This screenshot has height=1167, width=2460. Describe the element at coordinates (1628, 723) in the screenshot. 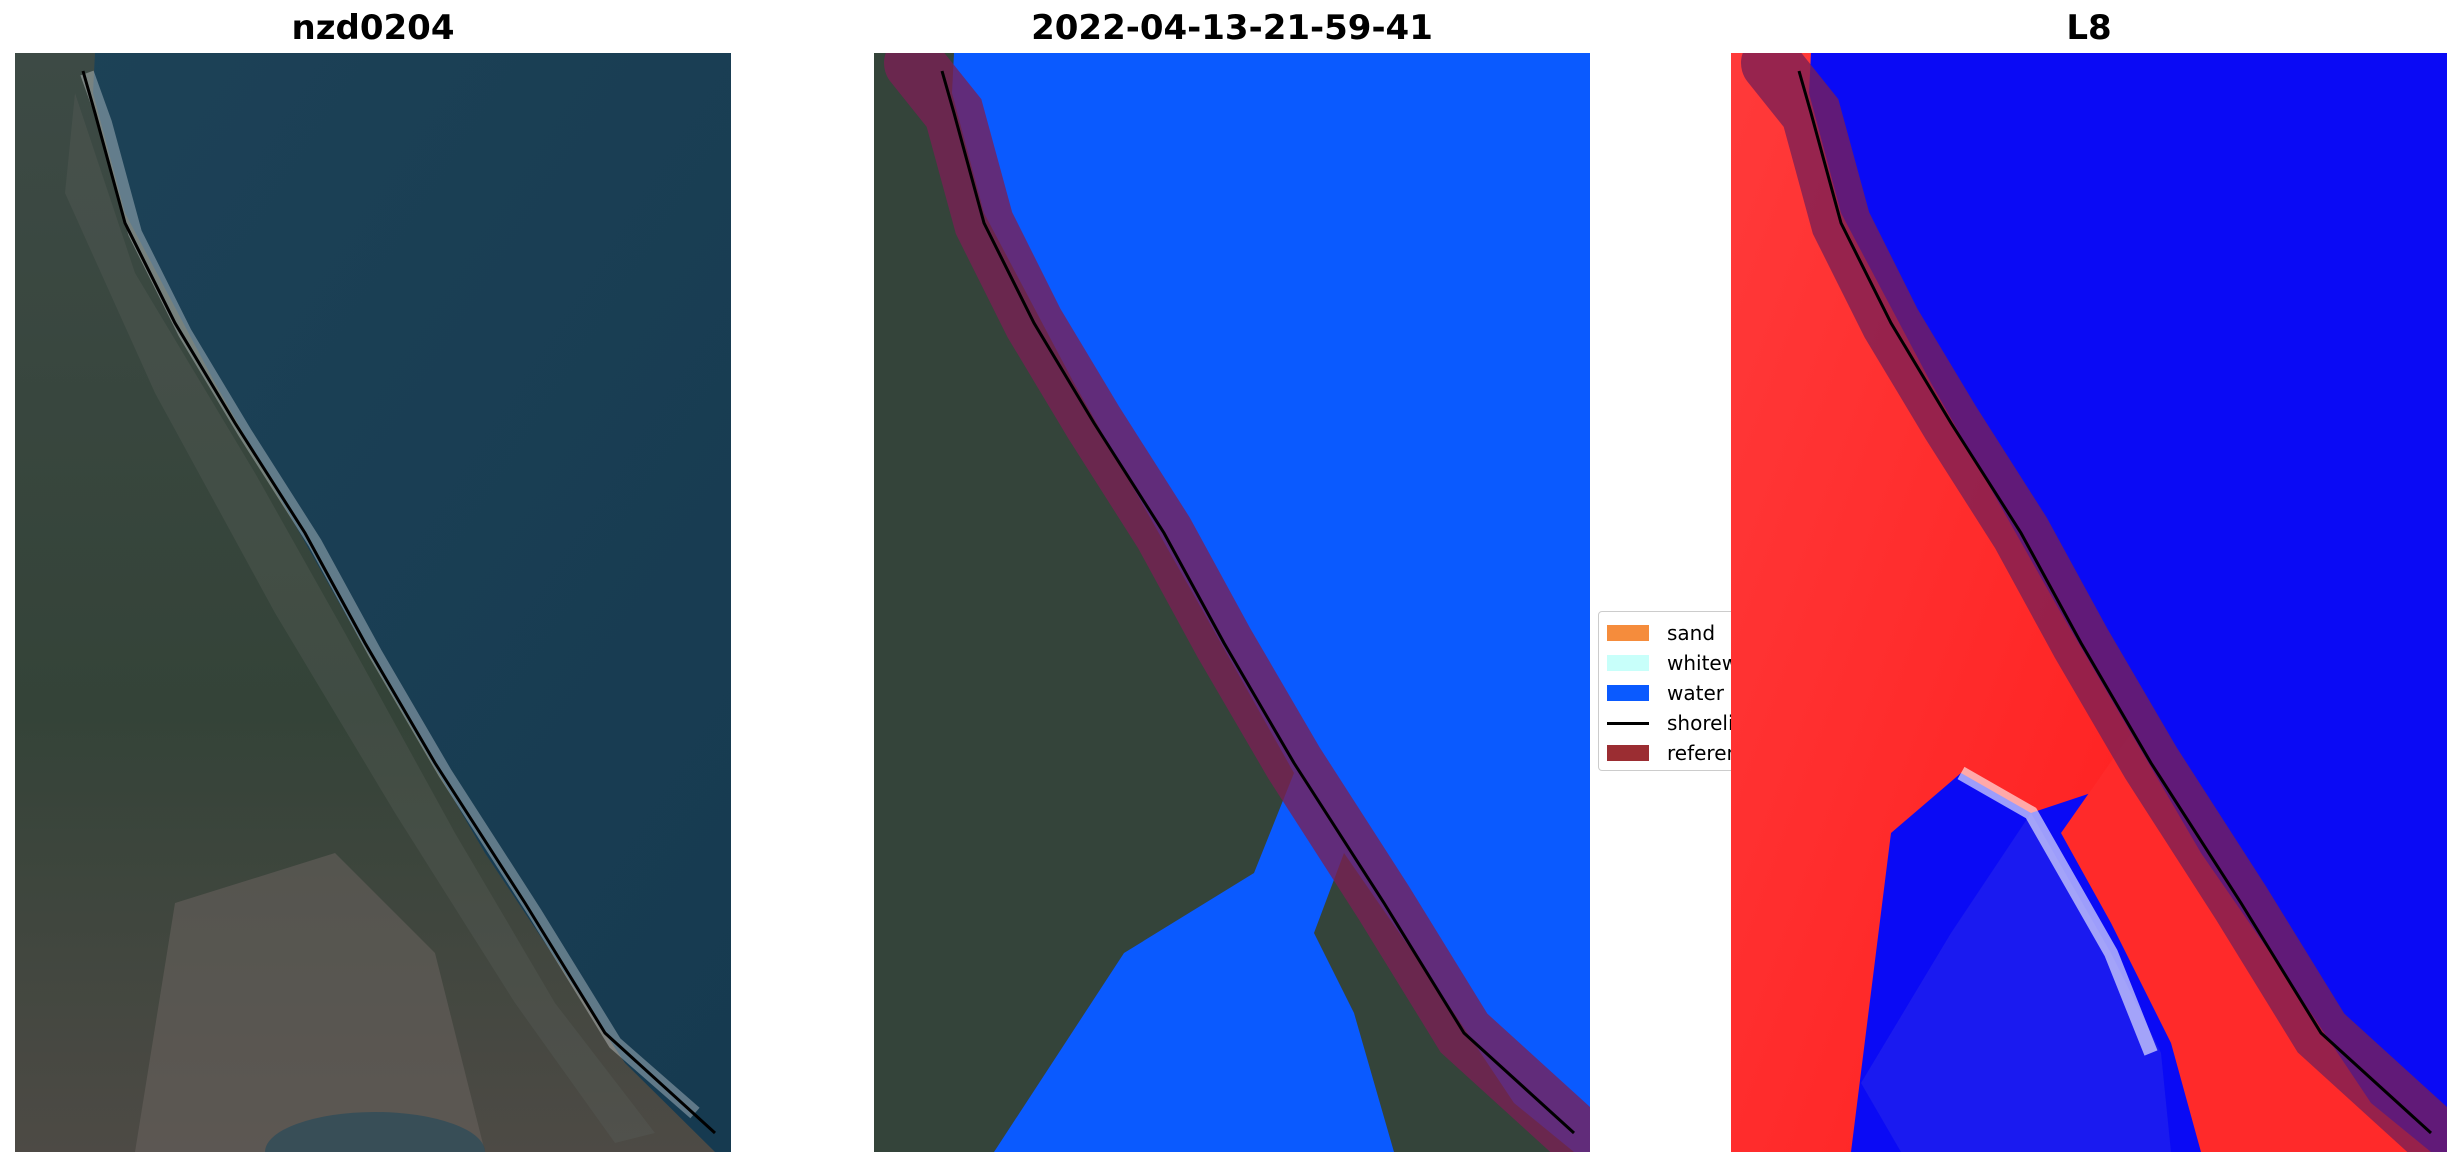

I see `legend-swatch-shoreline` at that location.